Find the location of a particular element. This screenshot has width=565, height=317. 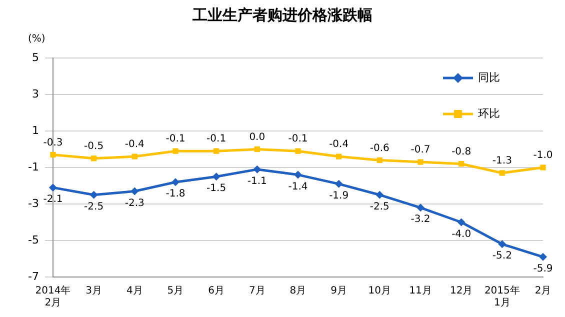

legend-label: 环比 is located at coordinates (489, 113).